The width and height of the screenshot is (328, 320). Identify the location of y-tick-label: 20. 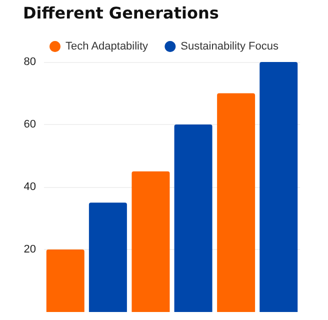
(30, 250).